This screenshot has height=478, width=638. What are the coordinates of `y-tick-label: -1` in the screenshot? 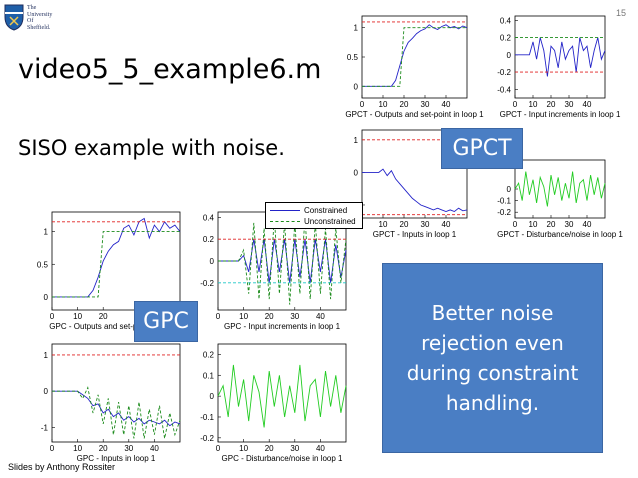 It's located at (45, 427).